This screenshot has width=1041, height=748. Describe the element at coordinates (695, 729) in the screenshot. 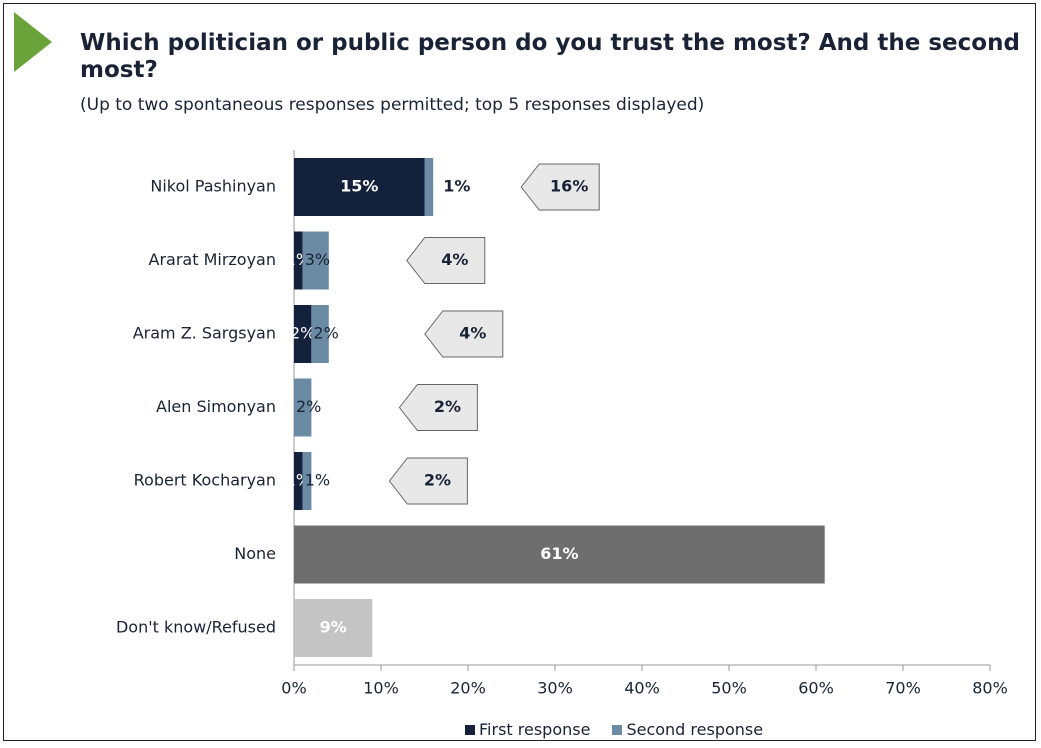

I see `legend-label-second: Second response` at that location.